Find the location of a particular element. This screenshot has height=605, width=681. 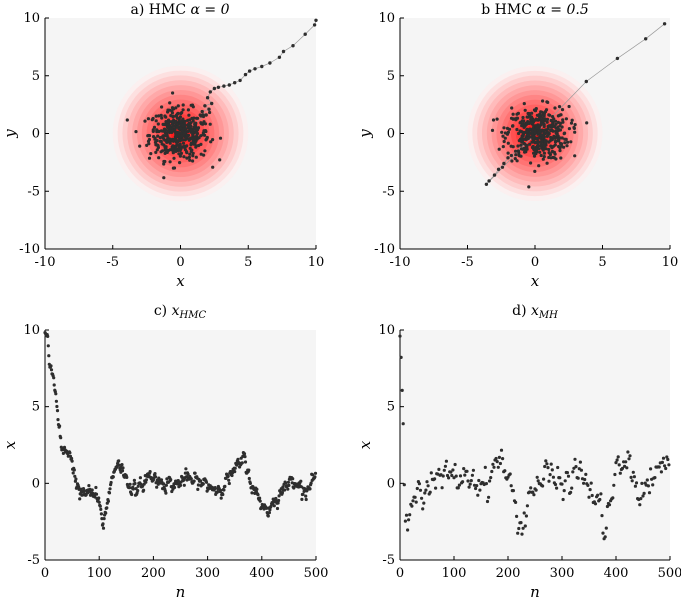

x-tick-label: -10 is located at coordinates (45, 262).